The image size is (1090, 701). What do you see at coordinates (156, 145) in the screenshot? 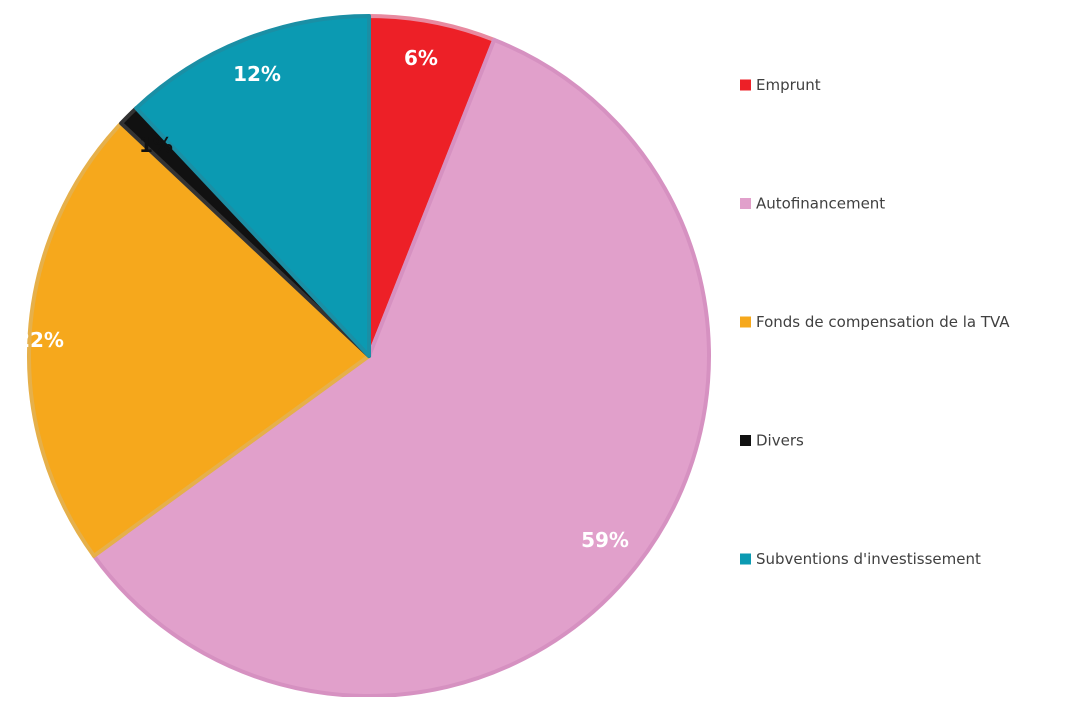
I see `data-label-divers: 1%` at bounding box center [156, 145].